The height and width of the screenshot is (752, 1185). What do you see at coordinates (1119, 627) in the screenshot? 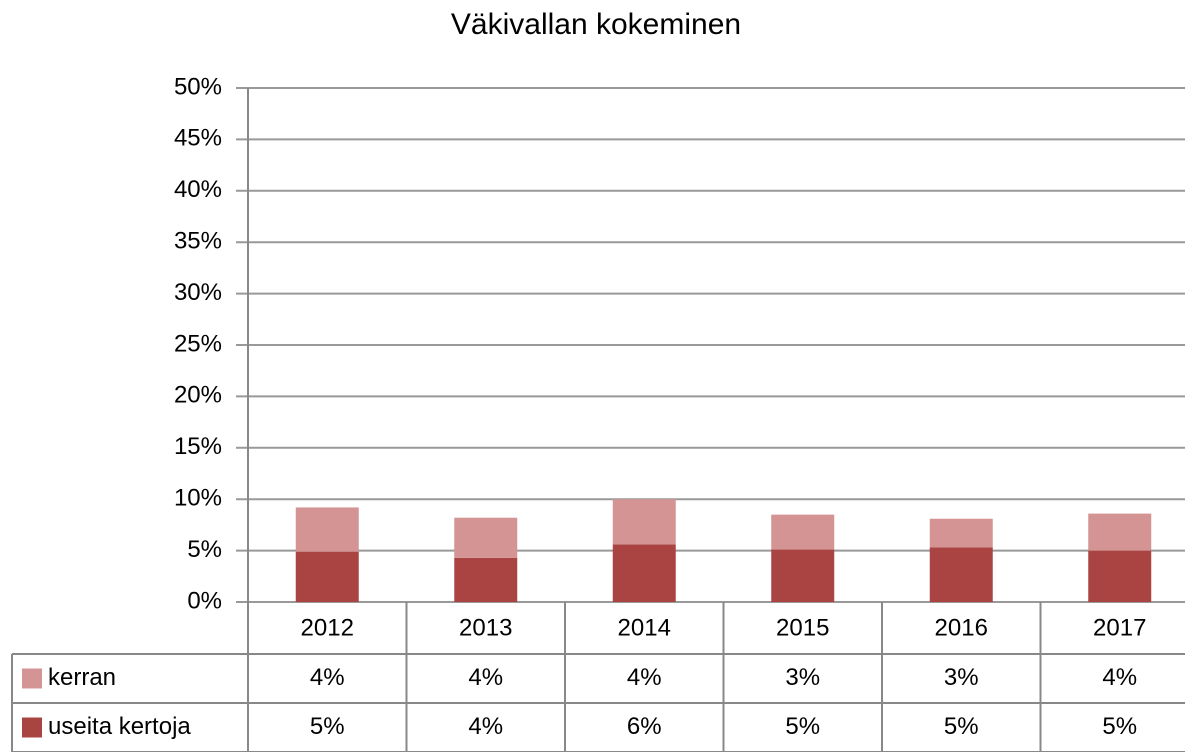
I see `x-tick-label: 2017` at bounding box center [1119, 627].